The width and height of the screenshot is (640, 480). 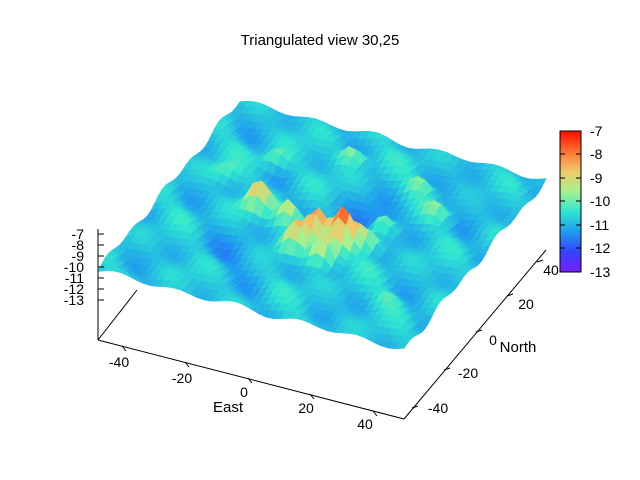 What do you see at coordinates (518, 347) in the screenshot?
I see `y-axis-label: North` at bounding box center [518, 347].